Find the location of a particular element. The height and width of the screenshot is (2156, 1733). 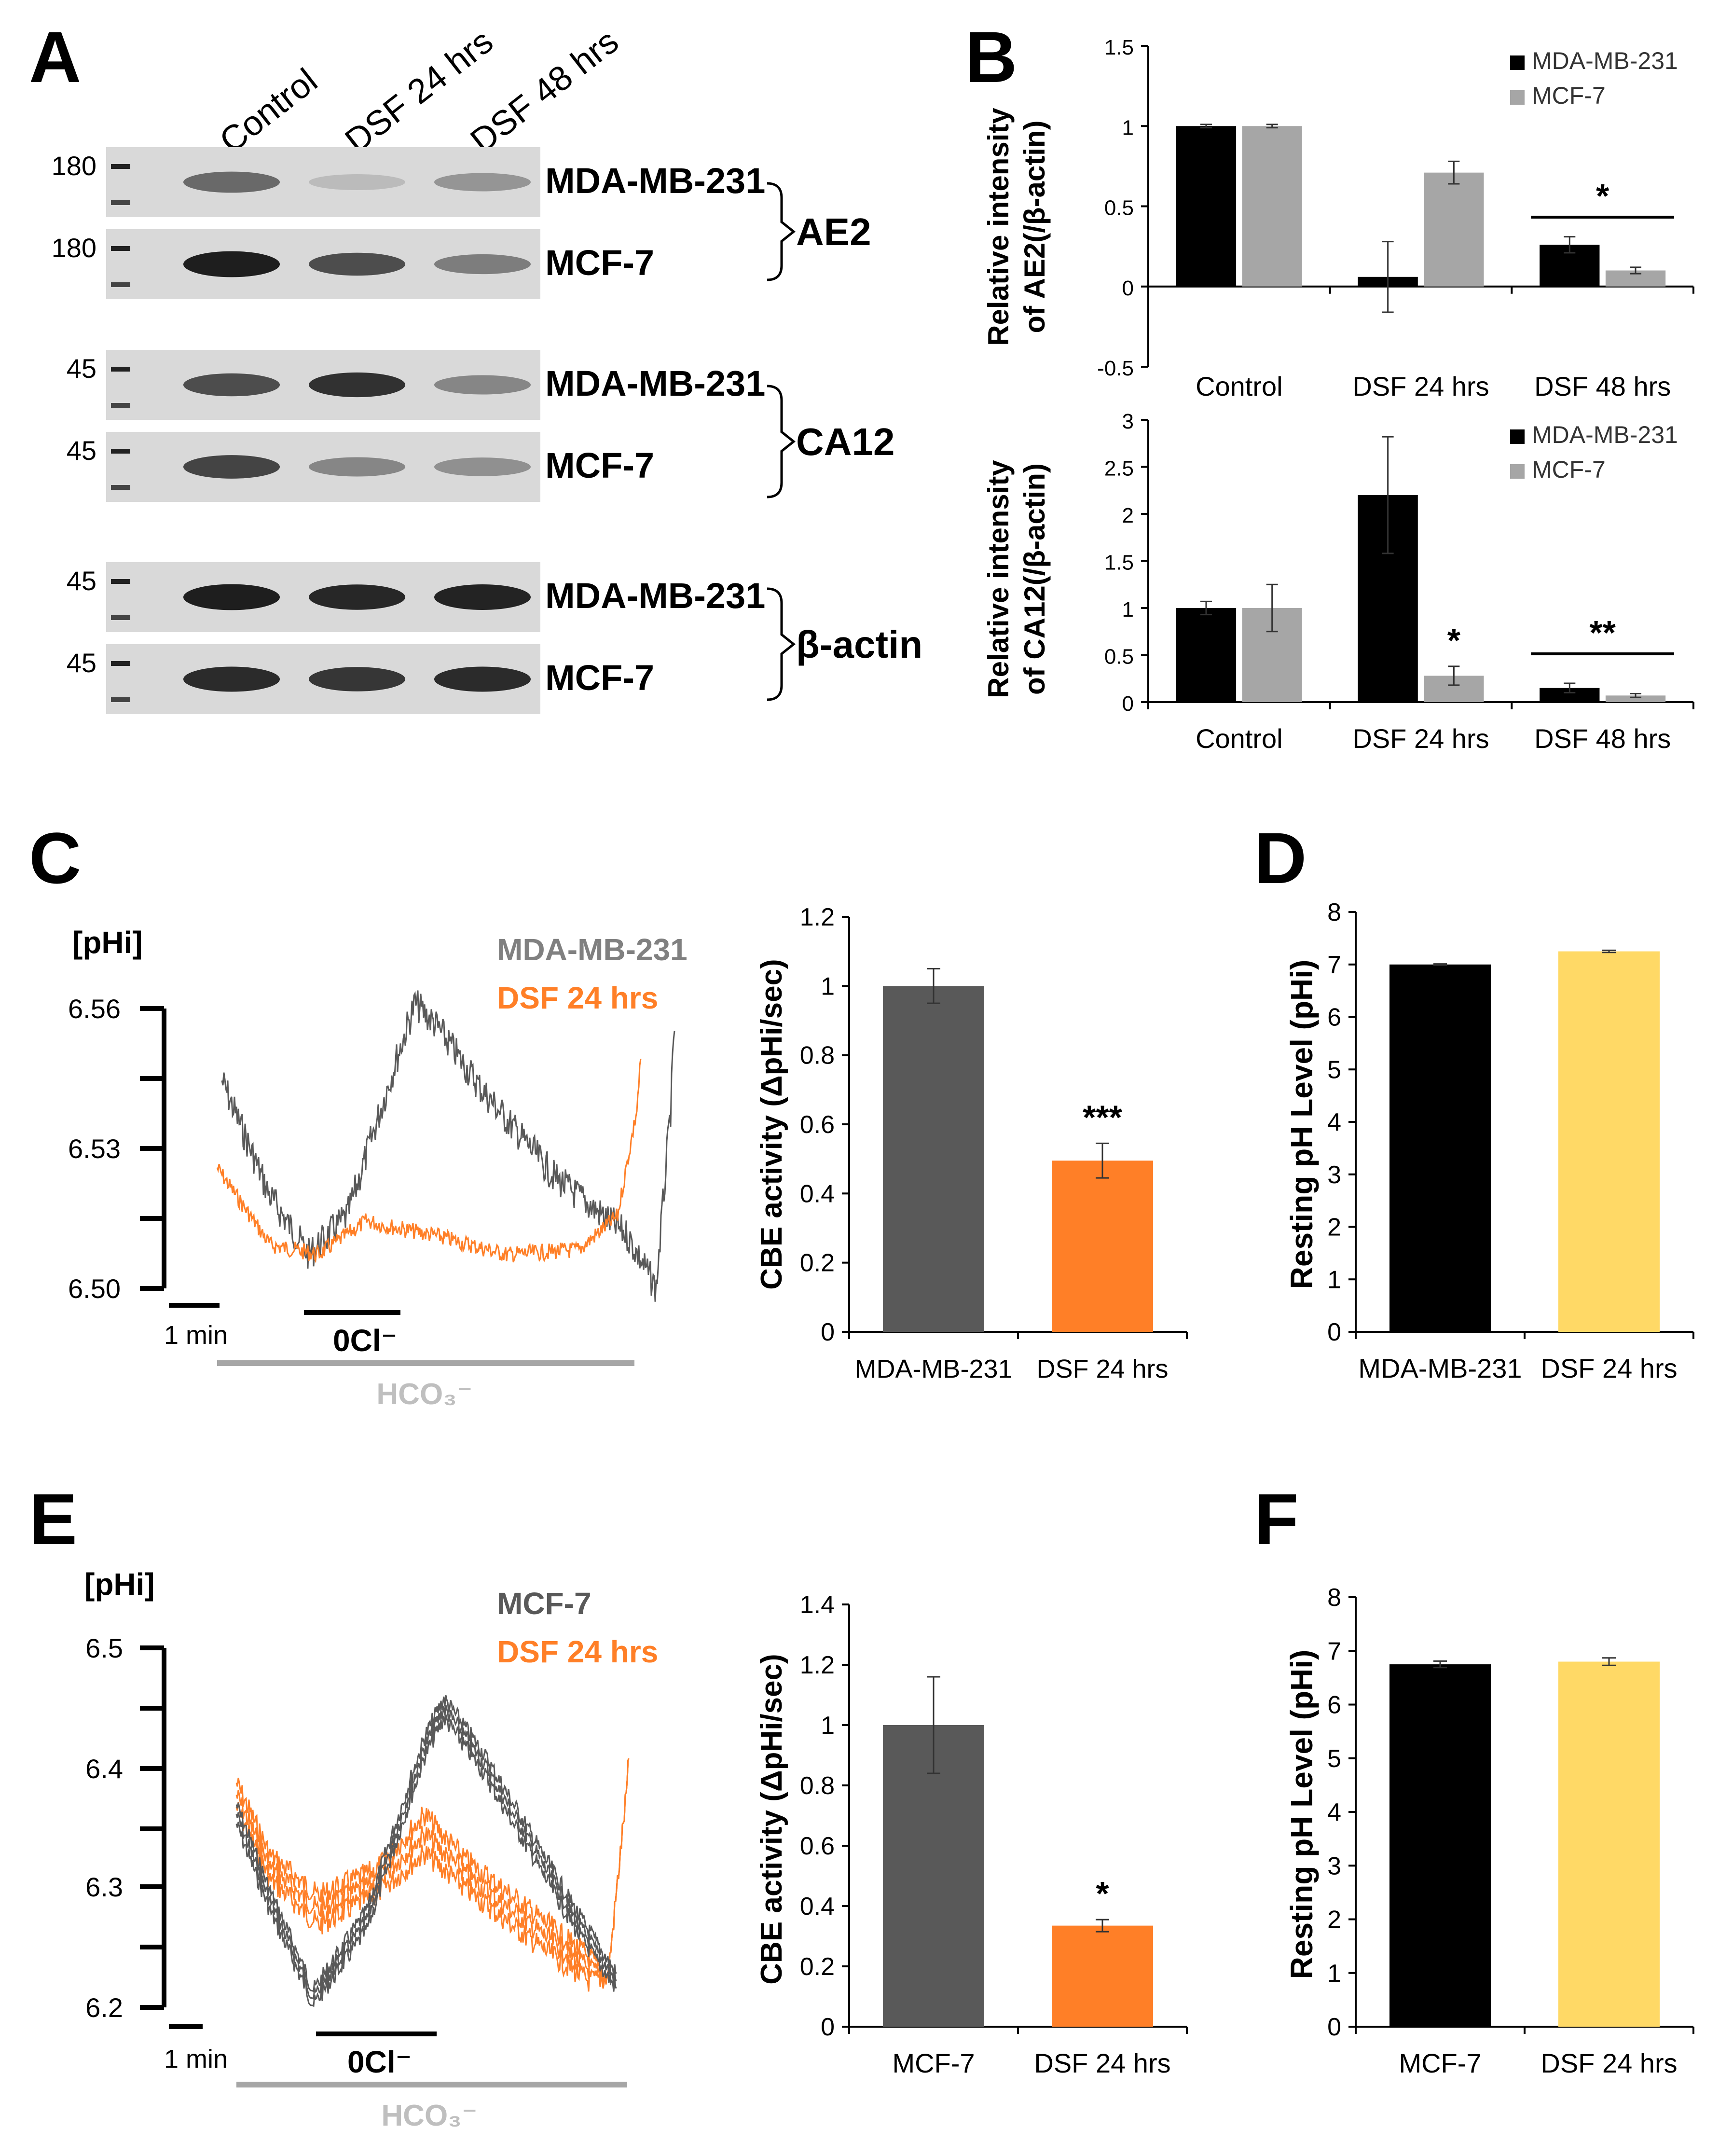

legend-swatch is located at coordinates (1517, 62).